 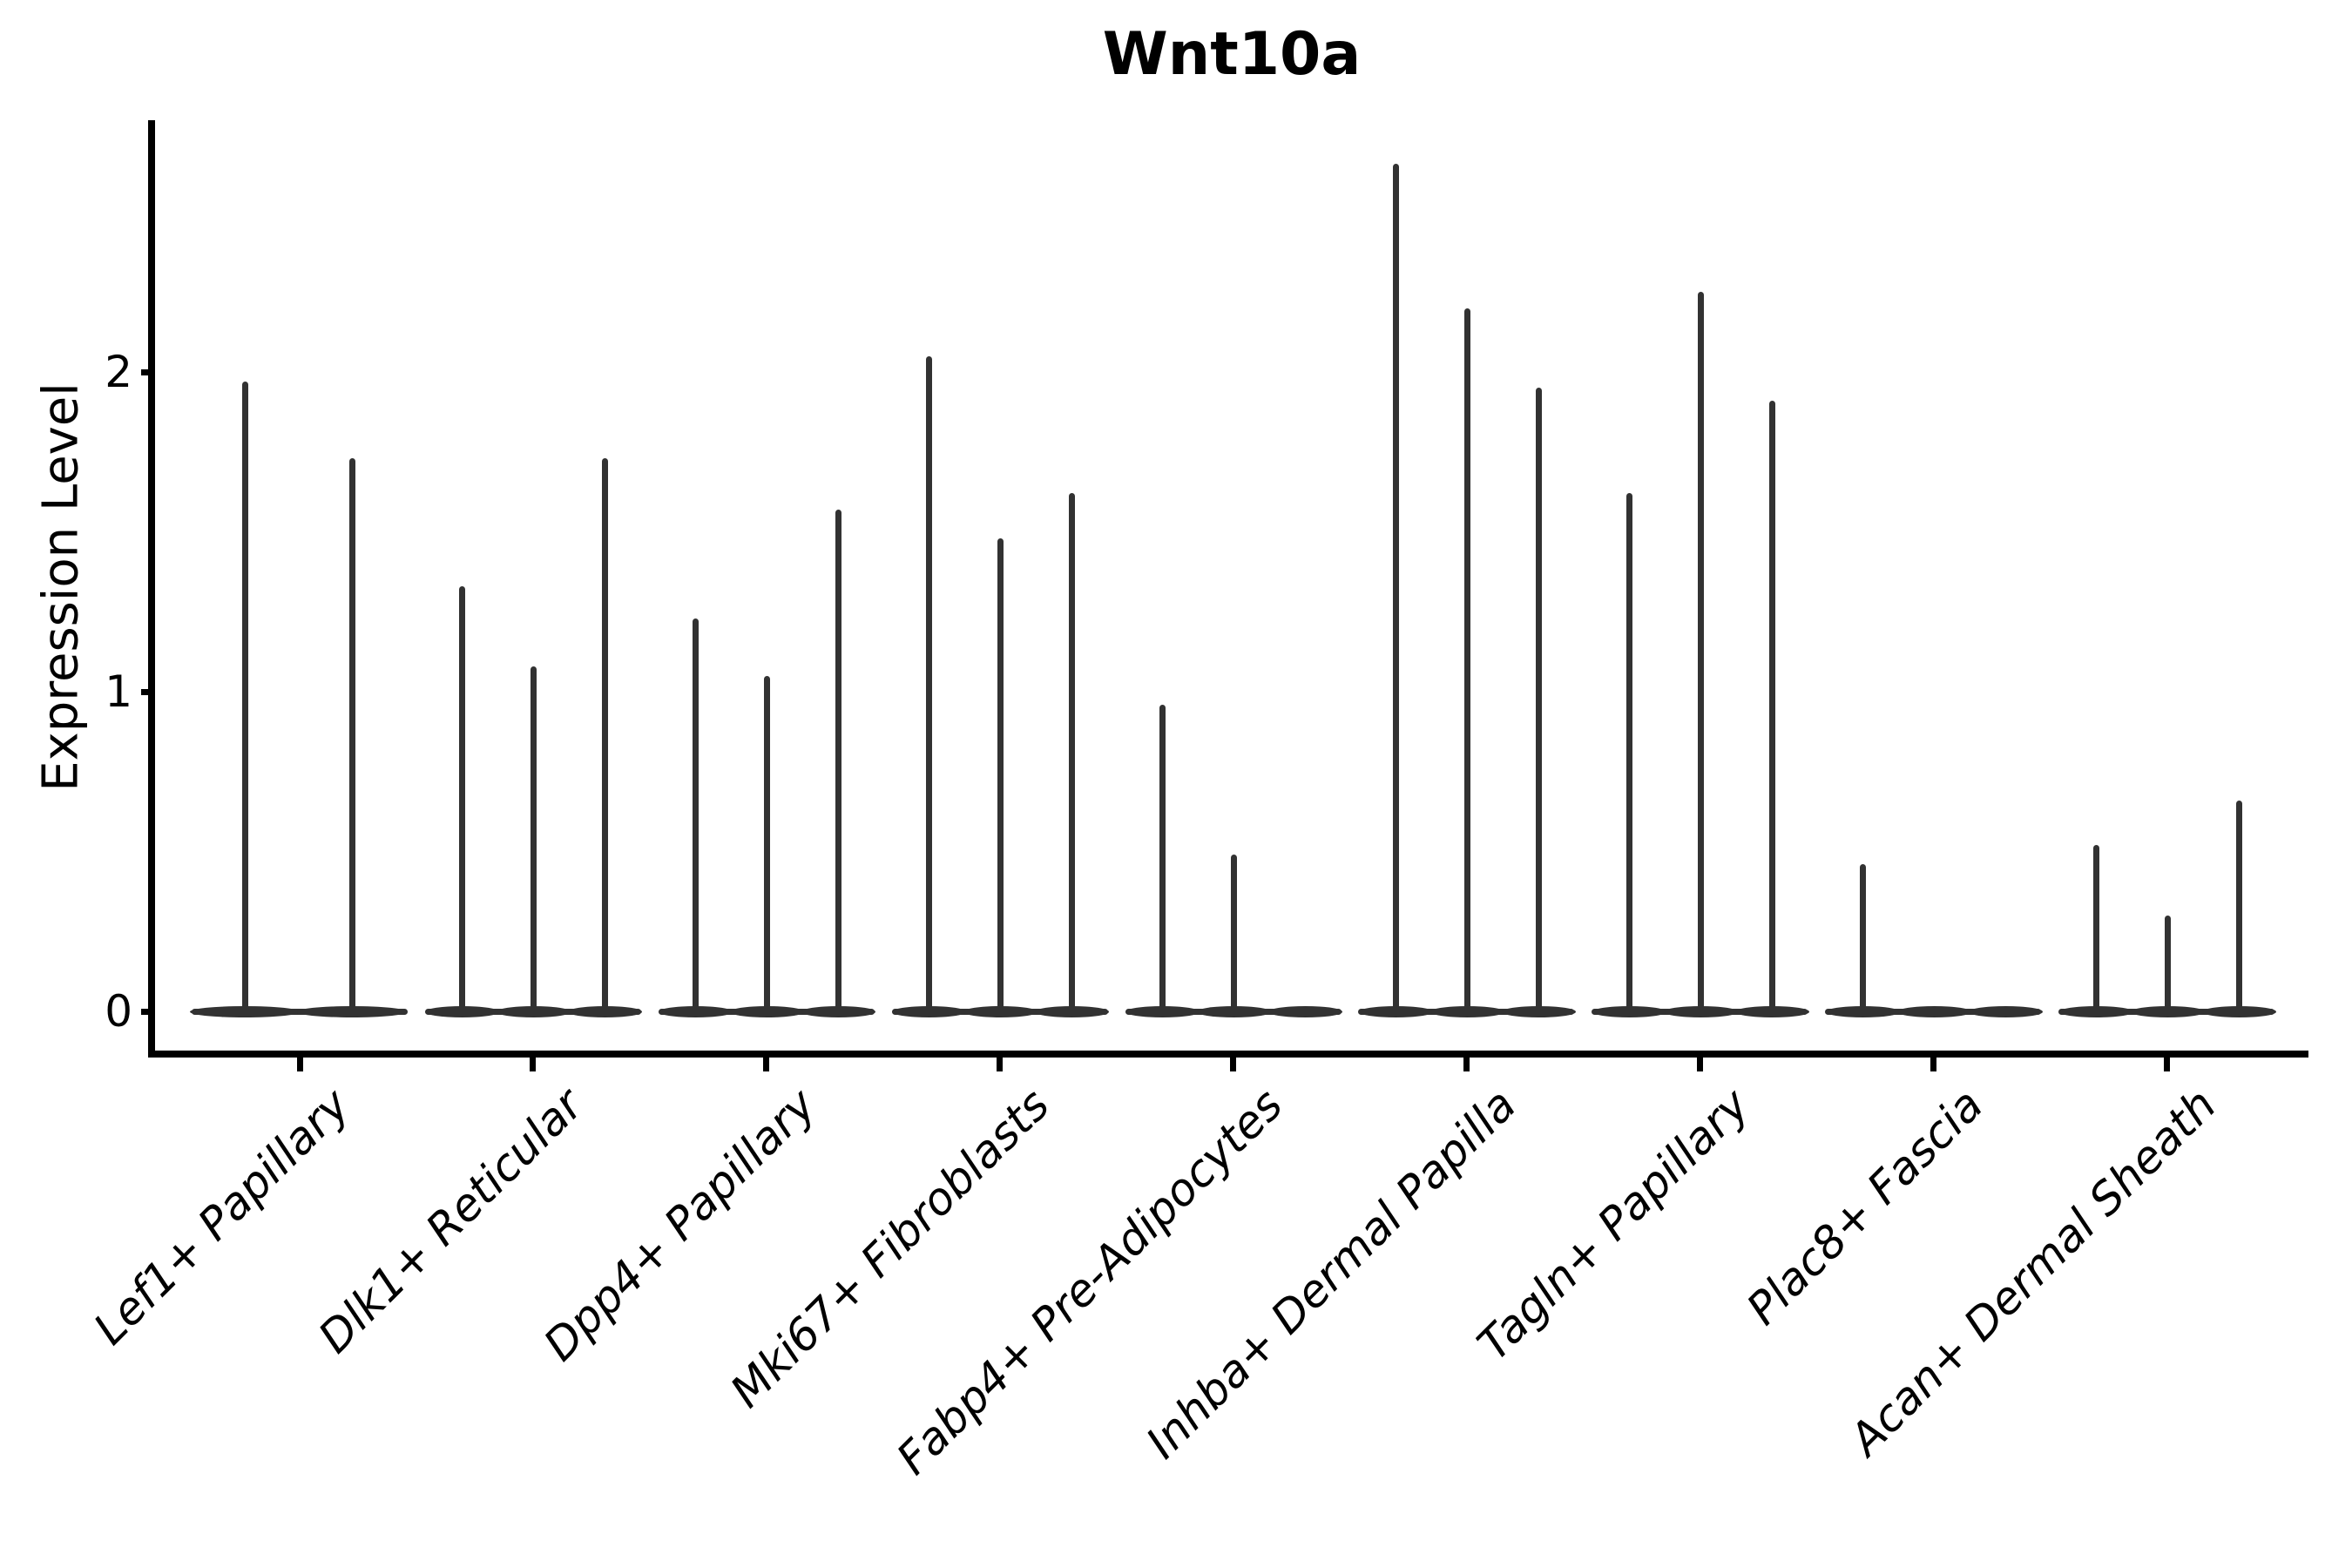 What do you see at coordinates (61, 587) in the screenshot?
I see `y-axis-label: Expression Level` at bounding box center [61, 587].